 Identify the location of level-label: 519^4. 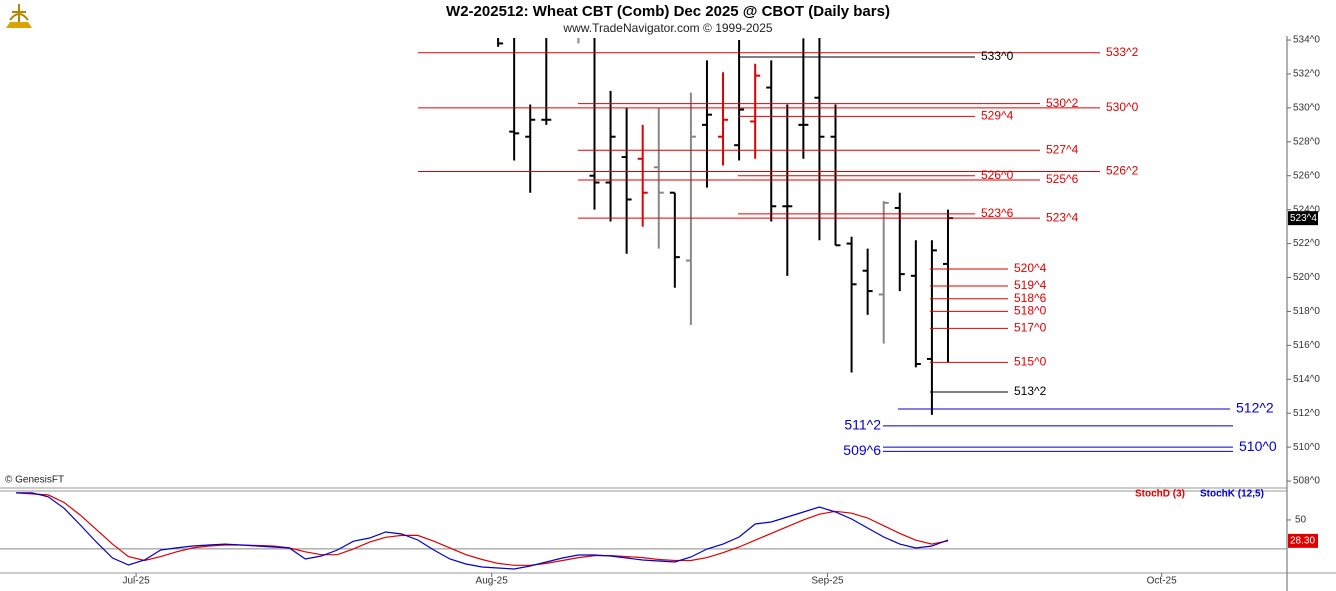
(1030, 285).